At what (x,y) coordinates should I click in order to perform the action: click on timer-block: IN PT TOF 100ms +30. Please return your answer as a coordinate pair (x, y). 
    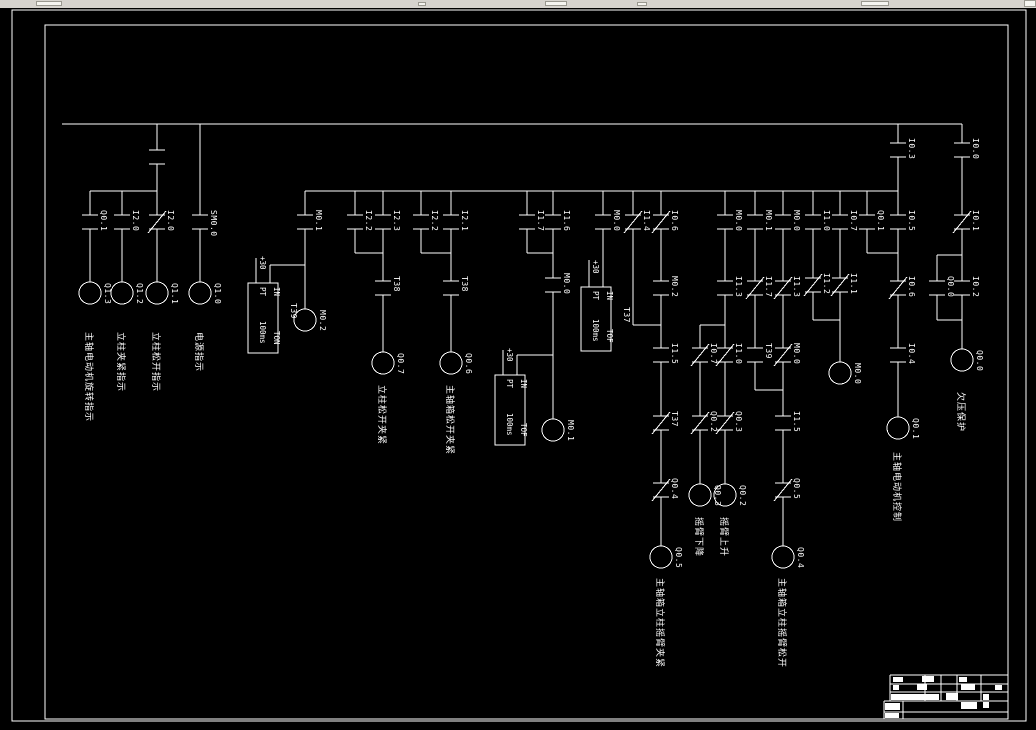
    Looking at the image, I should click on (511, 397).